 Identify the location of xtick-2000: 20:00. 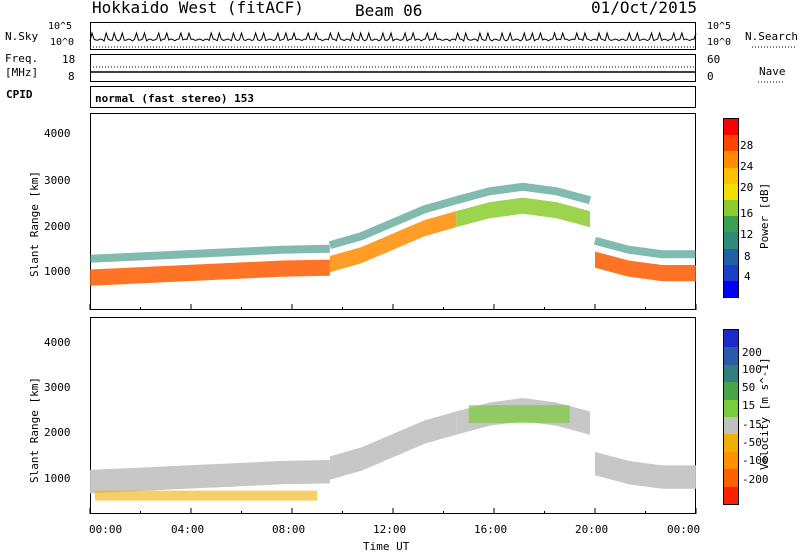
(592, 529).